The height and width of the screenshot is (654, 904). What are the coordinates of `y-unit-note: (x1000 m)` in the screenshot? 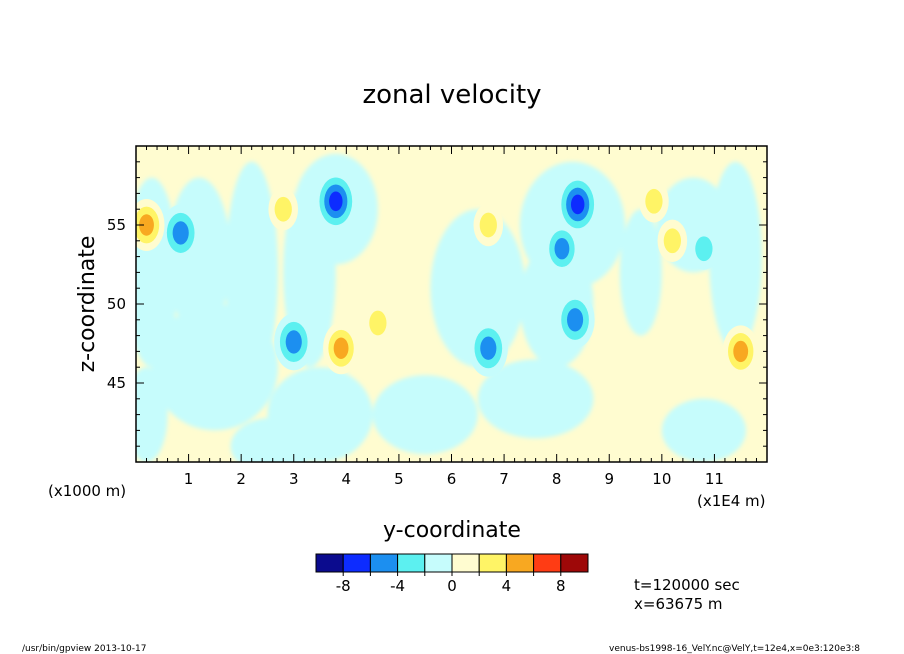 It's located at (87, 491).